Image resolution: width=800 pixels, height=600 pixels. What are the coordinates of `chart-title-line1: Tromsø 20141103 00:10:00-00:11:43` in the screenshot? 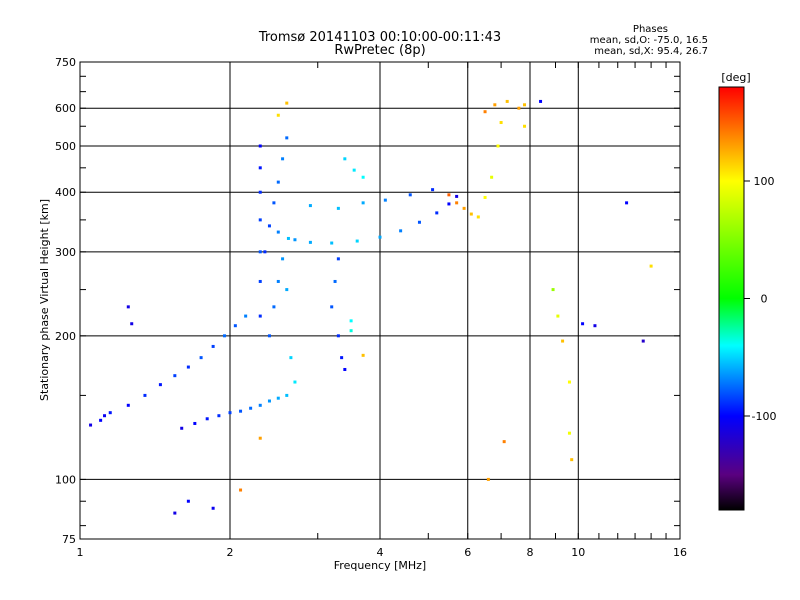 It's located at (379, 37).